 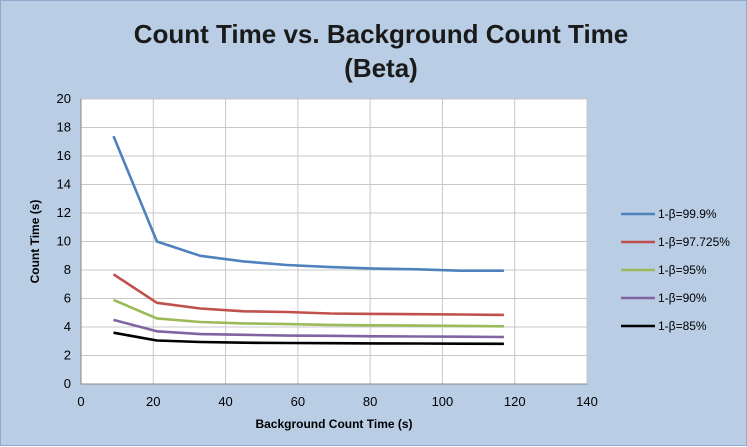 I want to click on legend-label: 1-β=97.725%, so click(x=694, y=242).